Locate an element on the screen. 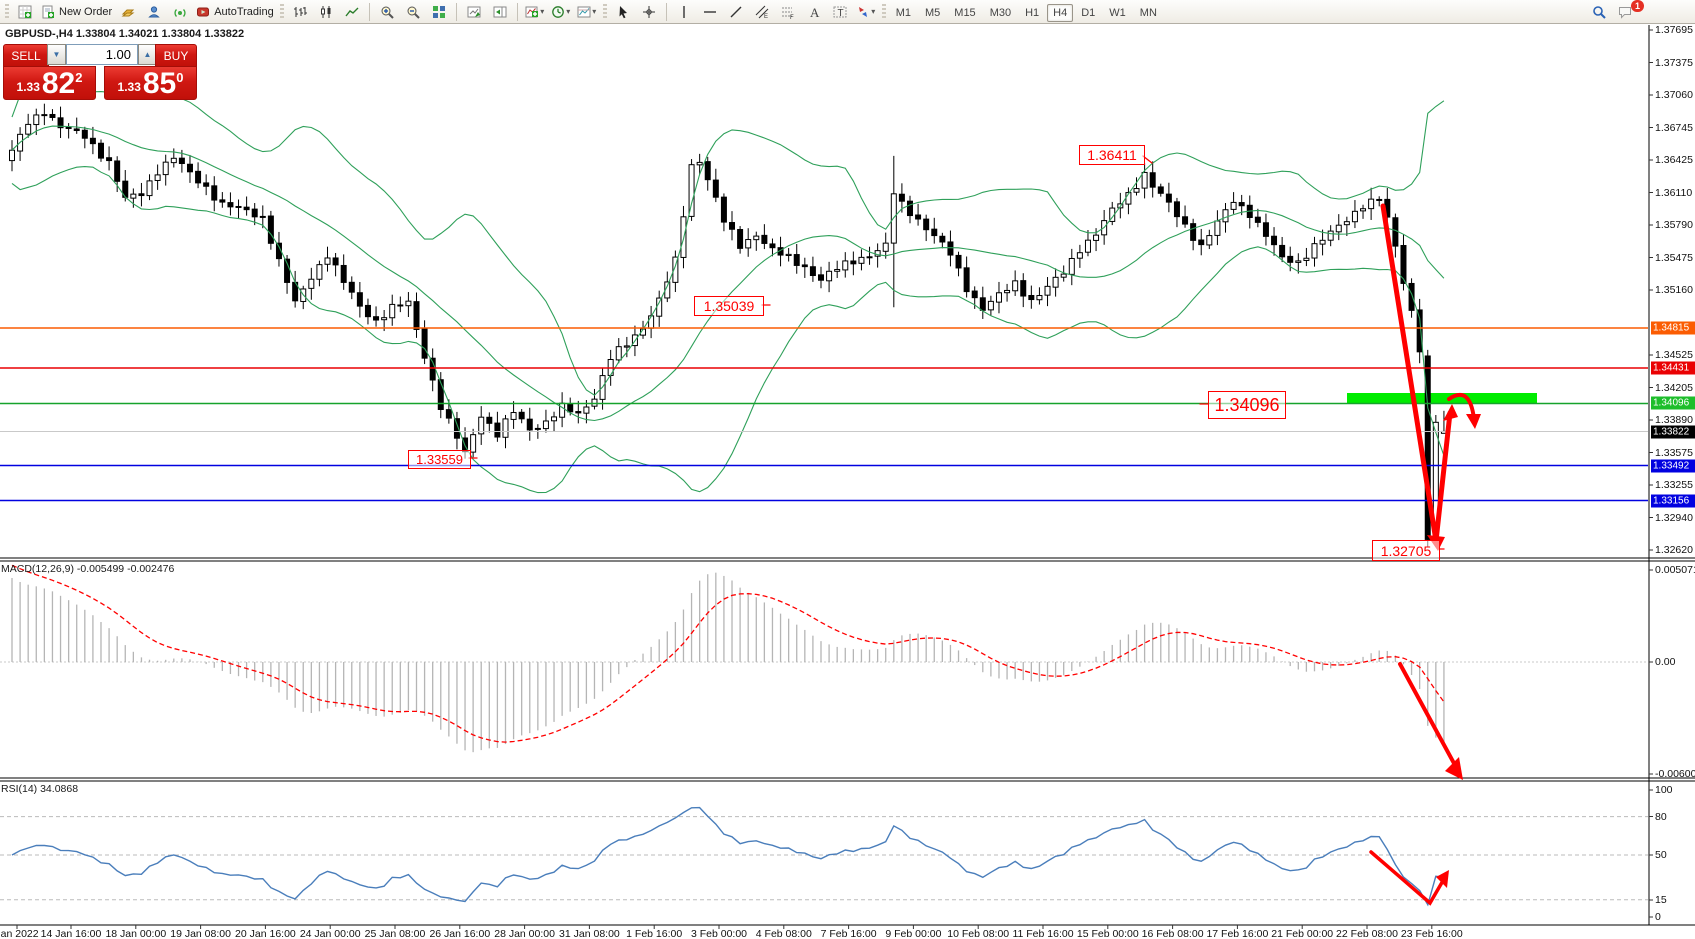 The image size is (1695, 939). timeframe-button-m30: M30 is located at coordinates (1000, 12).